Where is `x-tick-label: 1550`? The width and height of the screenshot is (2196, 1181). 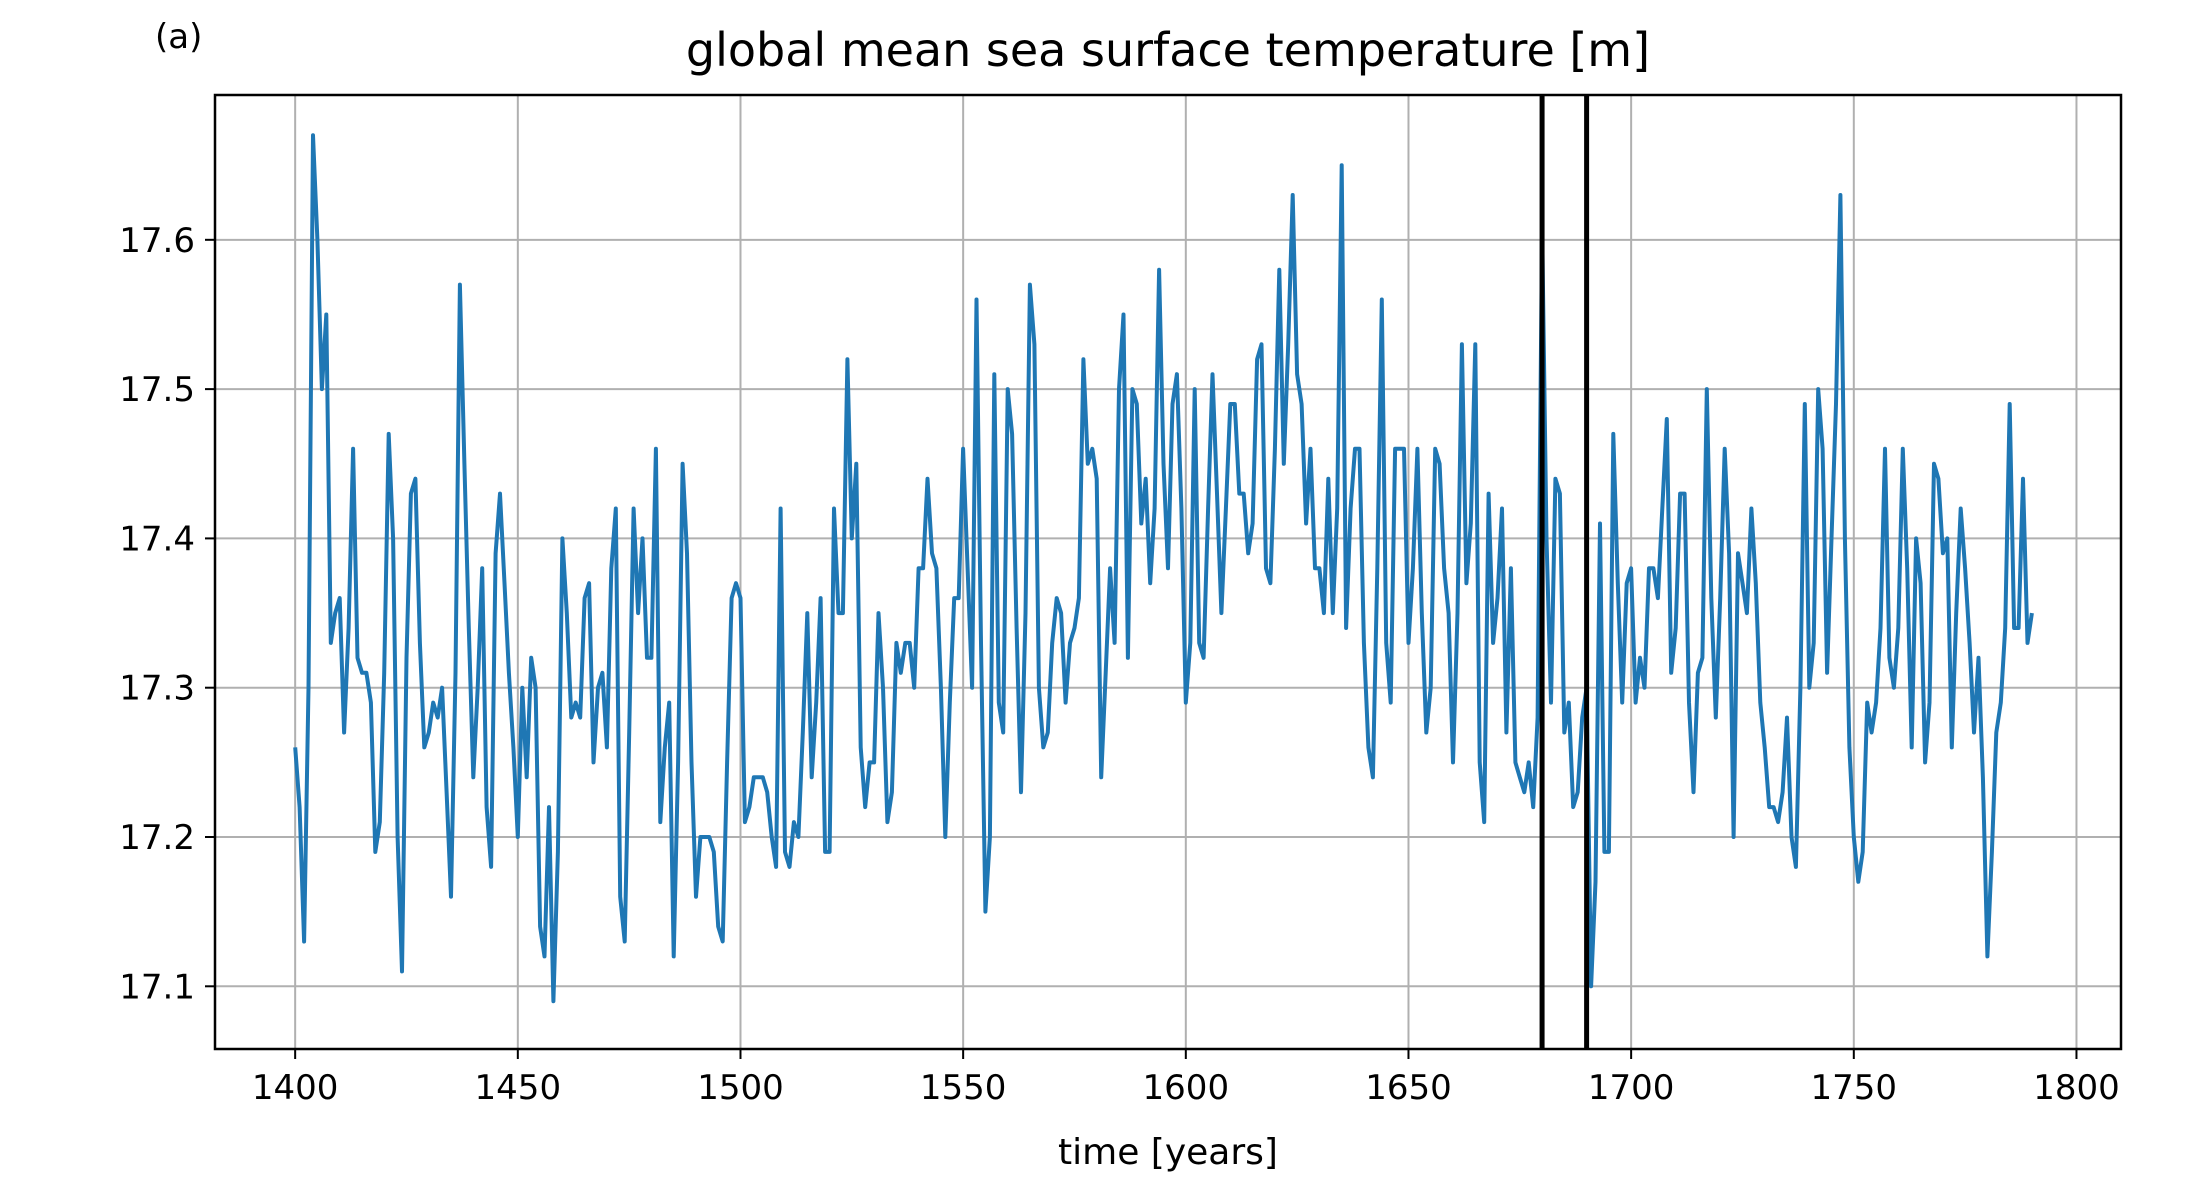 x-tick-label: 1550 is located at coordinates (963, 1088).